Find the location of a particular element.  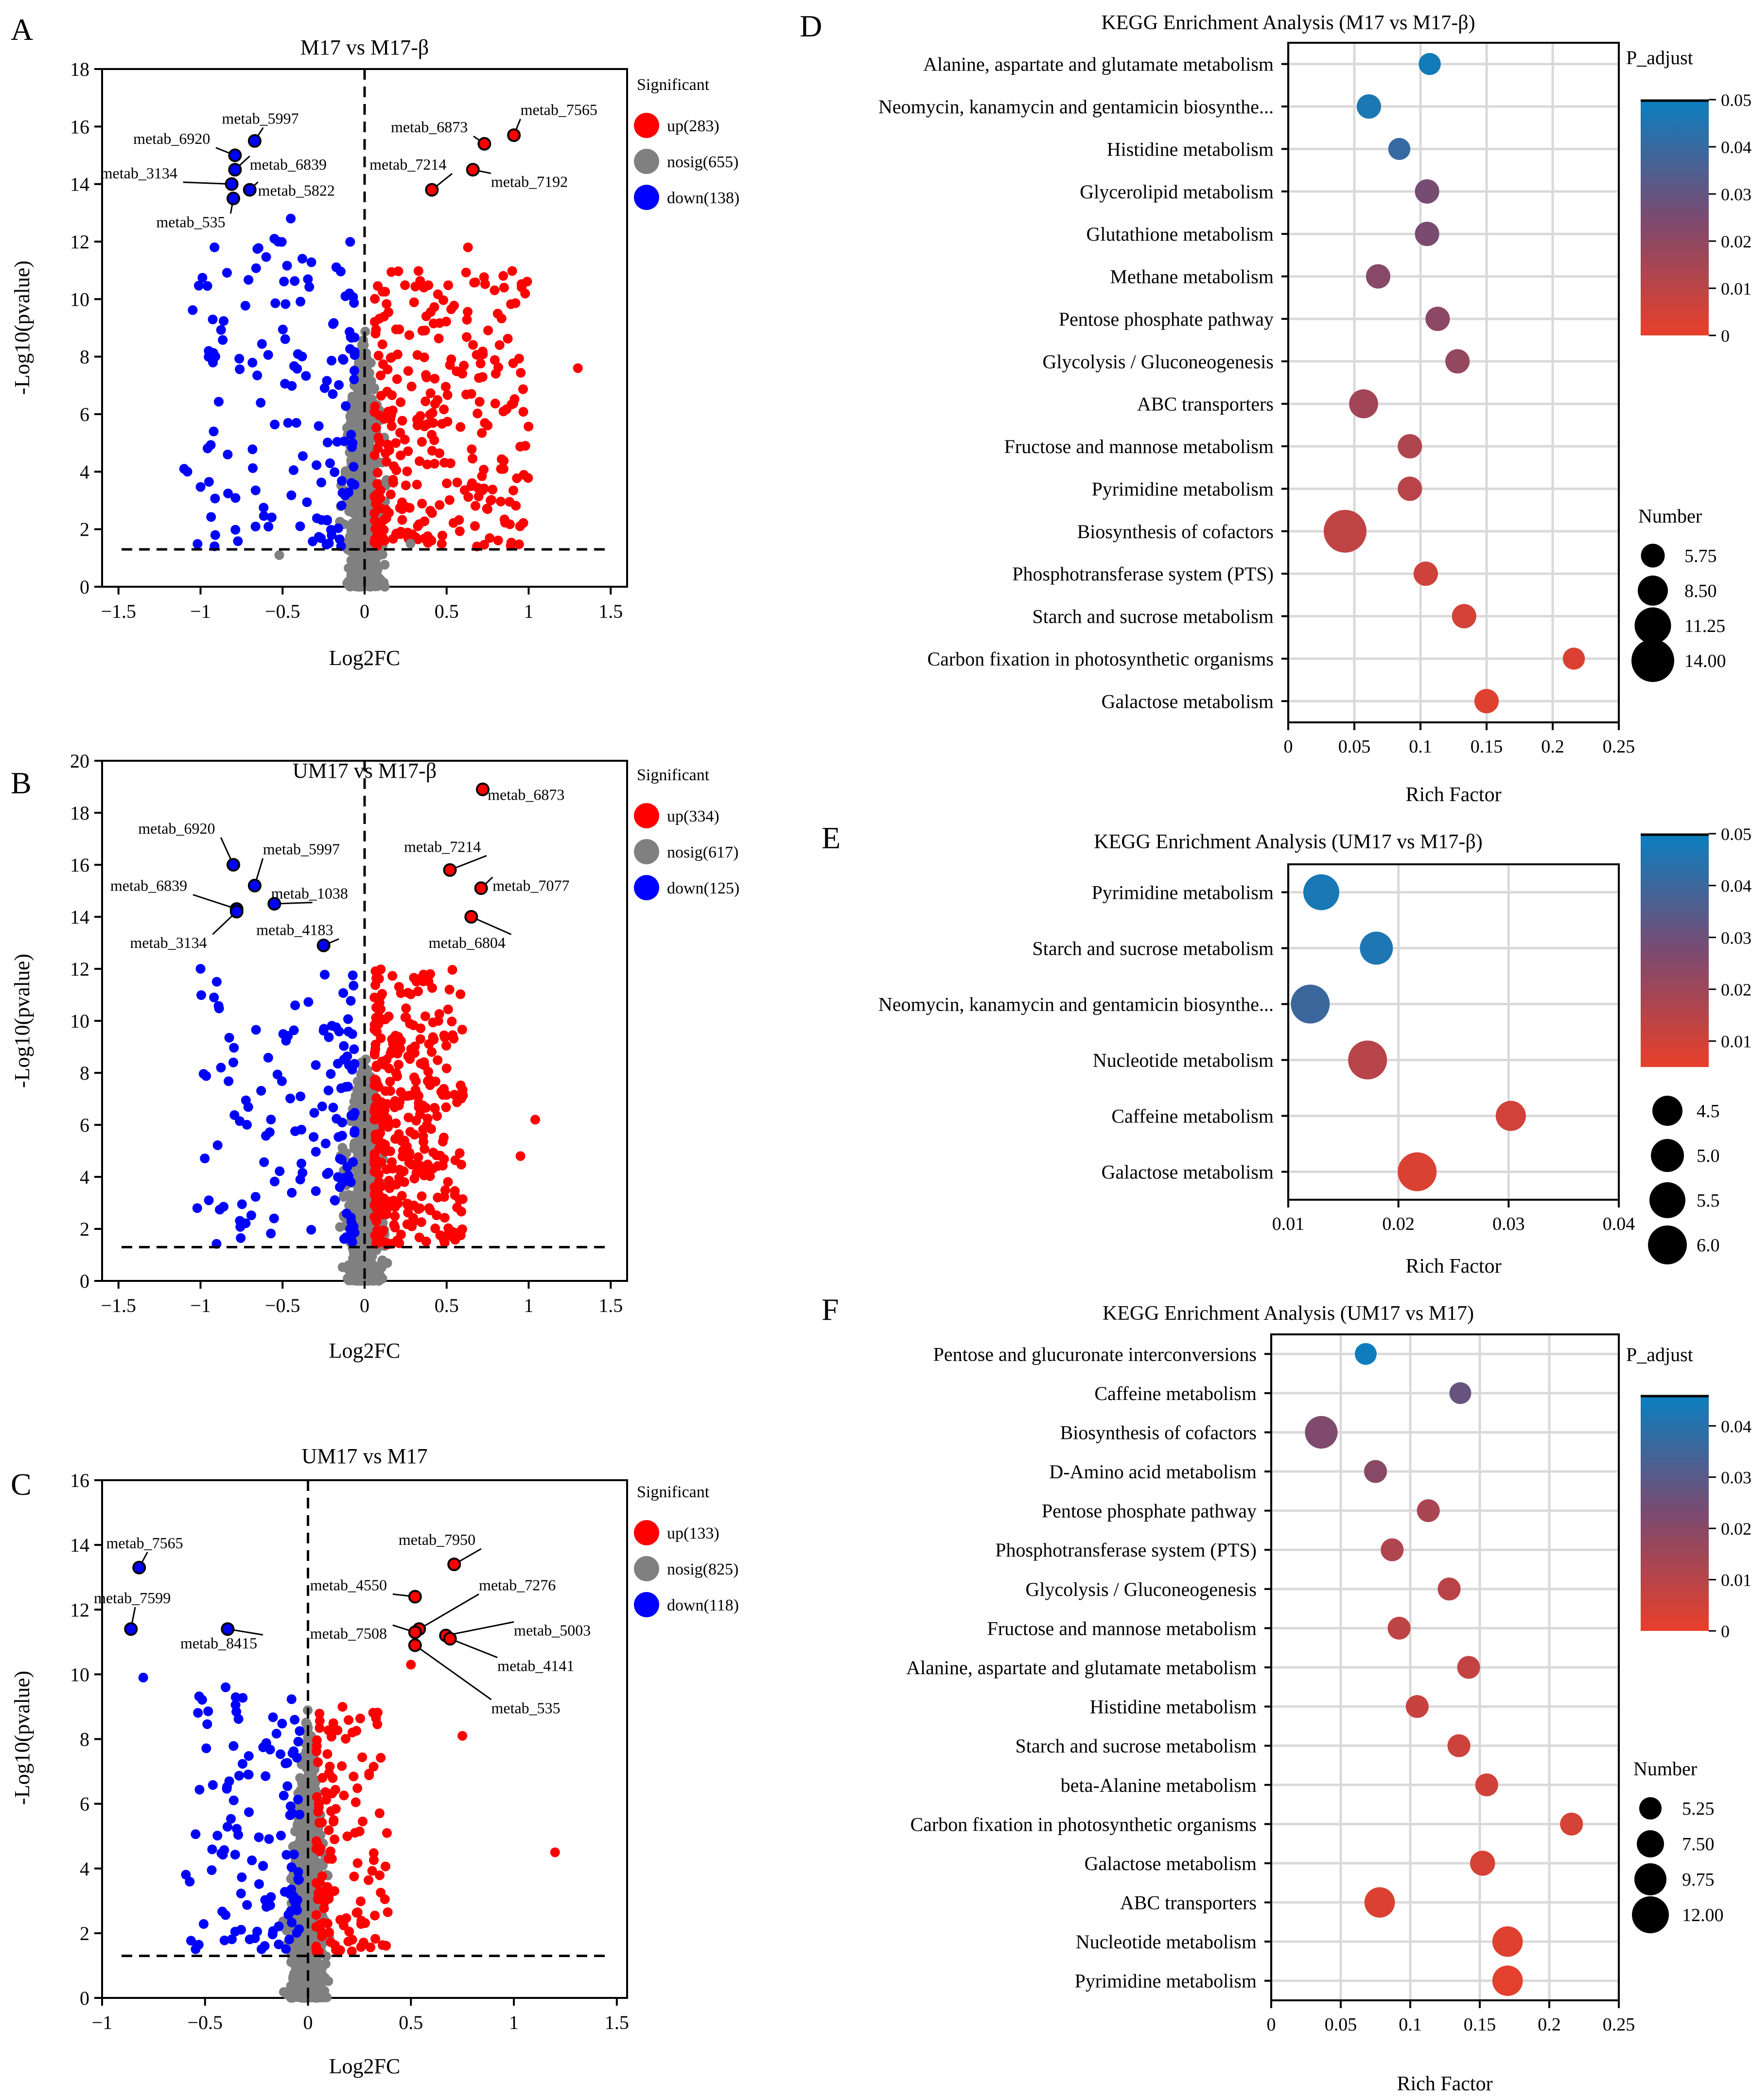

x-tick-label: 1.5 is located at coordinates (617, 2022).